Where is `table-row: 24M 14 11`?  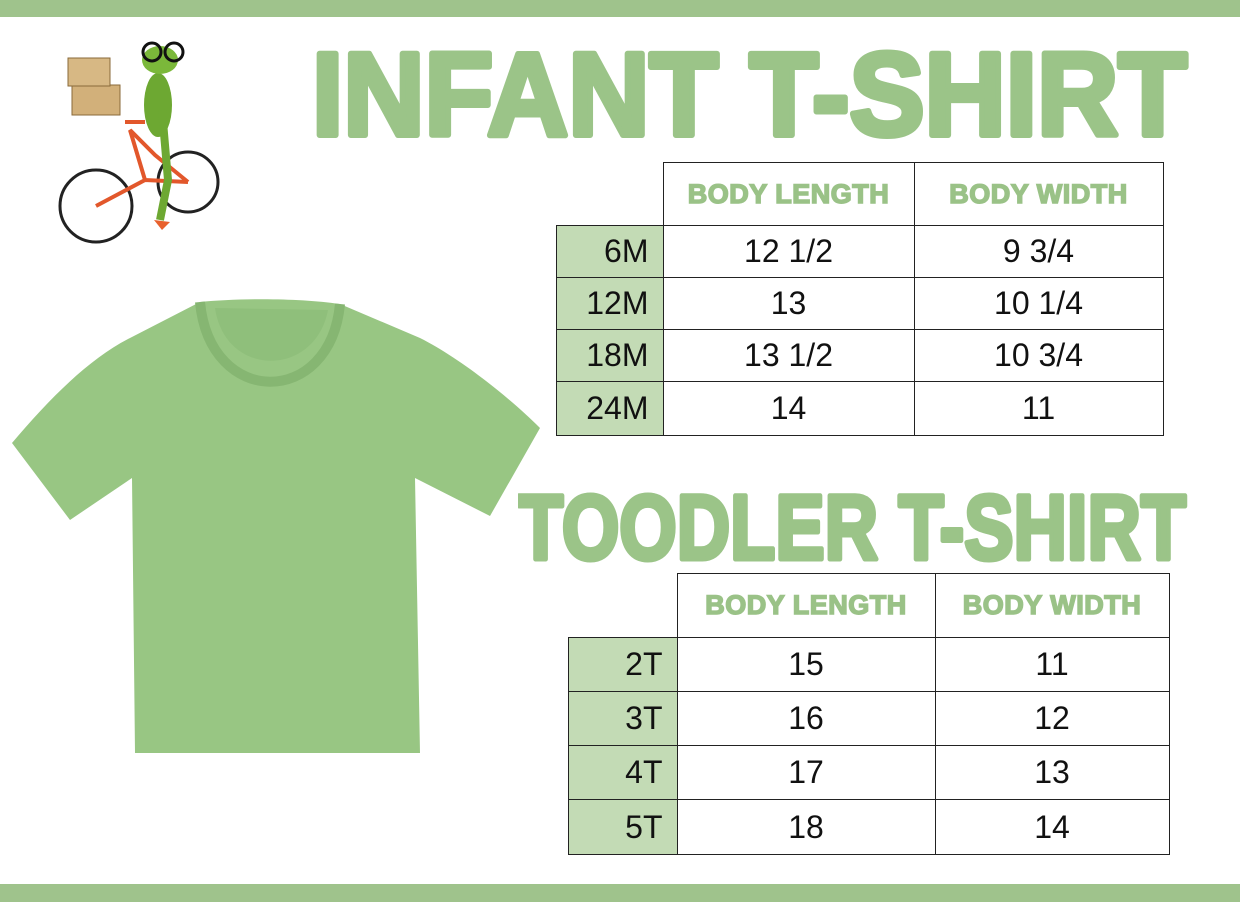 table-row: 24M 14 11 is located at coordinates (860, 408).